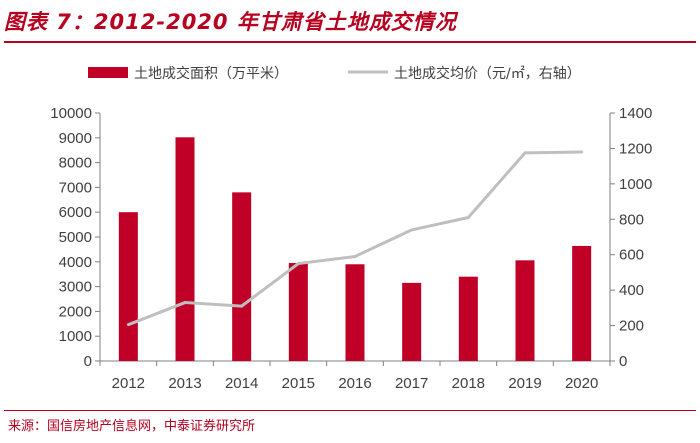  What do you see at coordinates (75, 212) in the screenshot?
I see `y-left-tick-label: 6000` at bounding box center [75, 212].